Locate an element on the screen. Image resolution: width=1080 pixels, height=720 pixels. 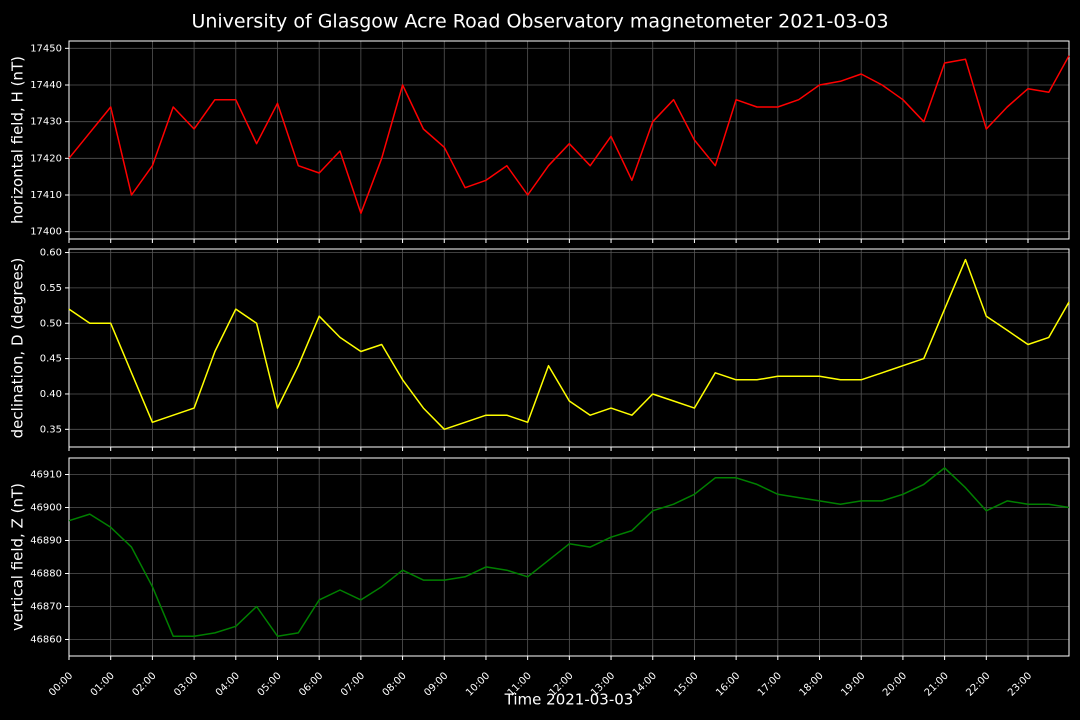
y-tick-label: 0.50 is located at coordinates (51, 323).